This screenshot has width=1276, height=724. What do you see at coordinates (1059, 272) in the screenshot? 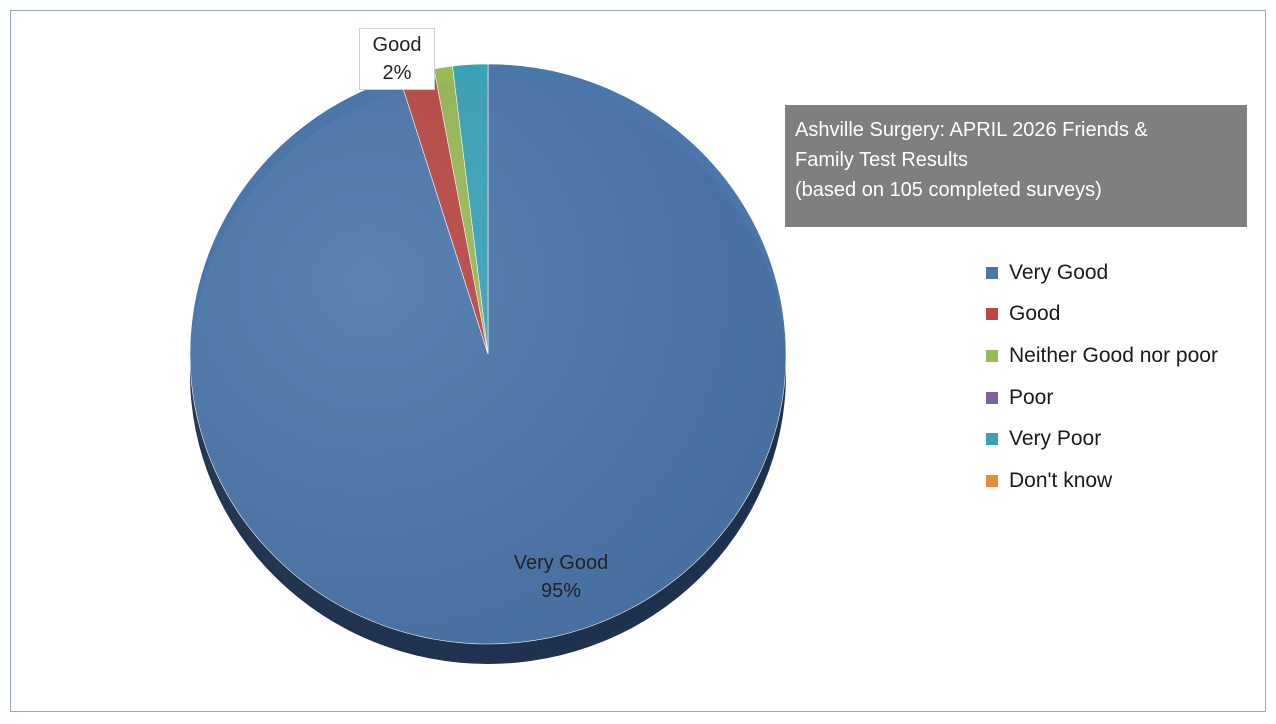
I see `legend-label: Very Good` at bounding box center [1059, 272].